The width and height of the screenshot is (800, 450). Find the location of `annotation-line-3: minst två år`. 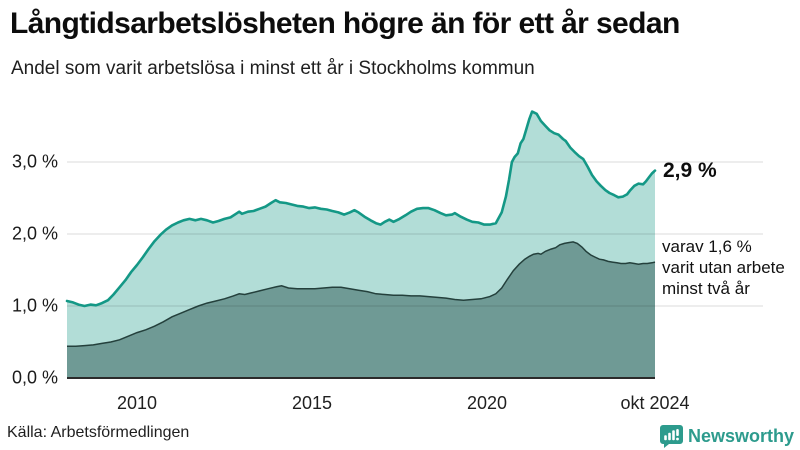

annotation-line-3: minst två år is located at coordinates (706, 288).